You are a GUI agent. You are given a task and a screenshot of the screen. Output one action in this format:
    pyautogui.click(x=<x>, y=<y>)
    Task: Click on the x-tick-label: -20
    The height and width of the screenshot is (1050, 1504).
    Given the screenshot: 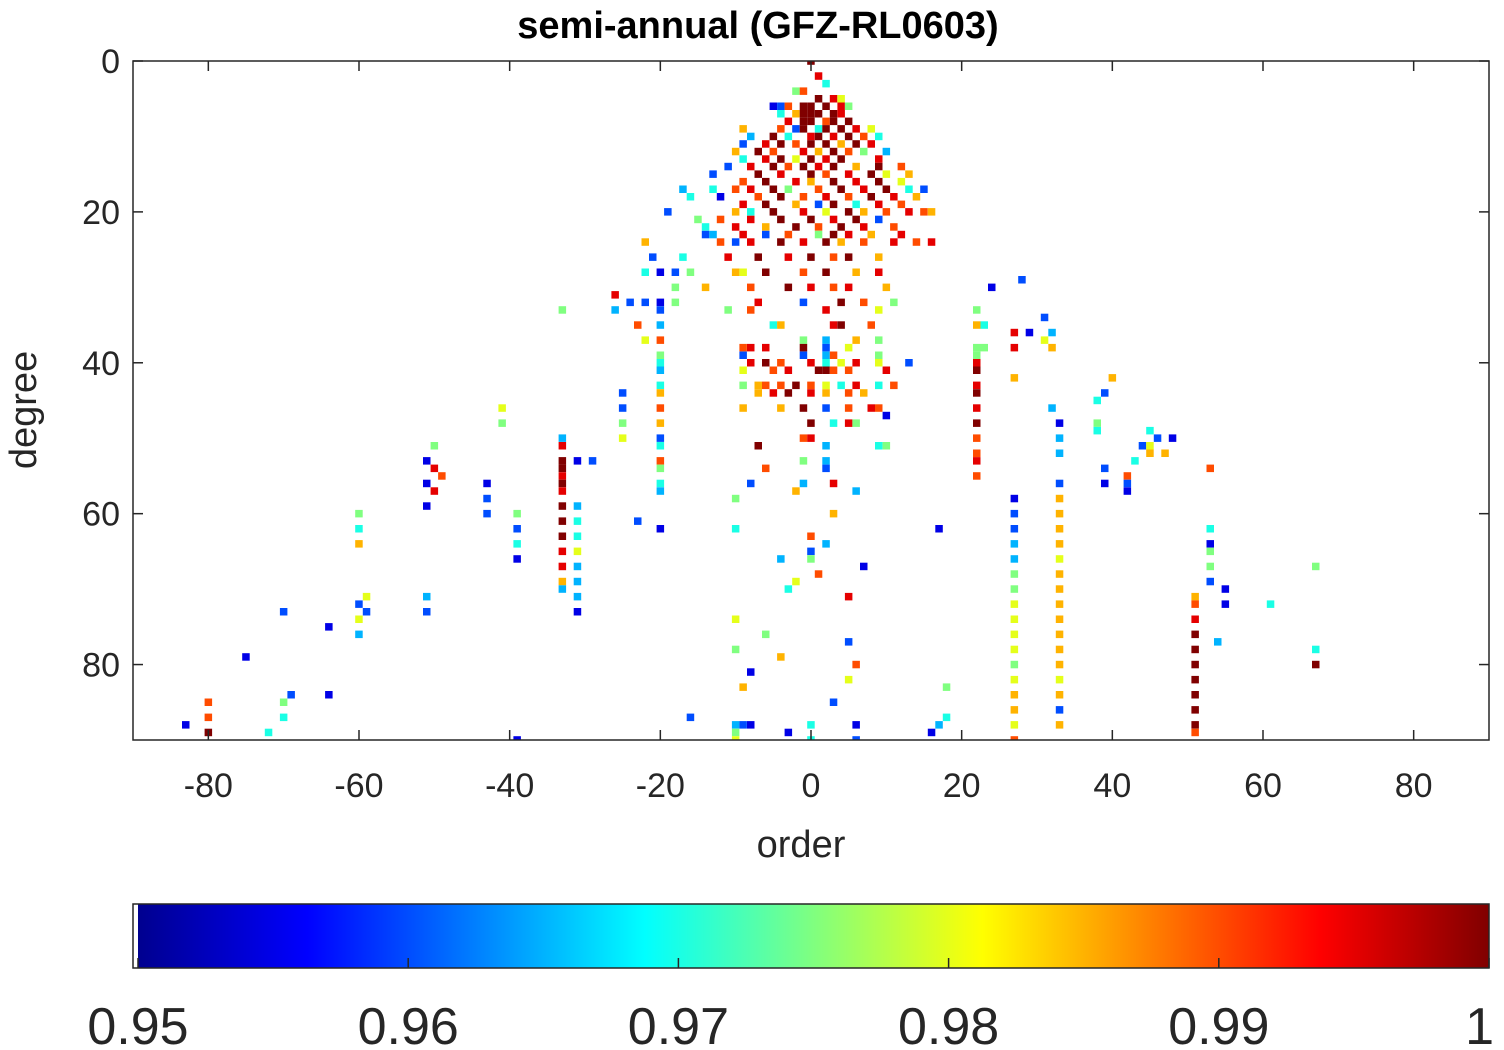 What is the action you would take?
    pyautogui.click(x=660, y=786)
    